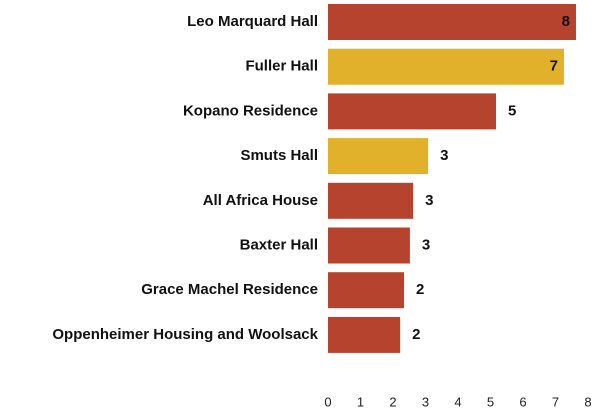 The height and width of the screenshot is (410, 595). What do you see at coordinates (512, 110) in the screenshot?
I see `value-label: 5` at bounding box center [512, 110].